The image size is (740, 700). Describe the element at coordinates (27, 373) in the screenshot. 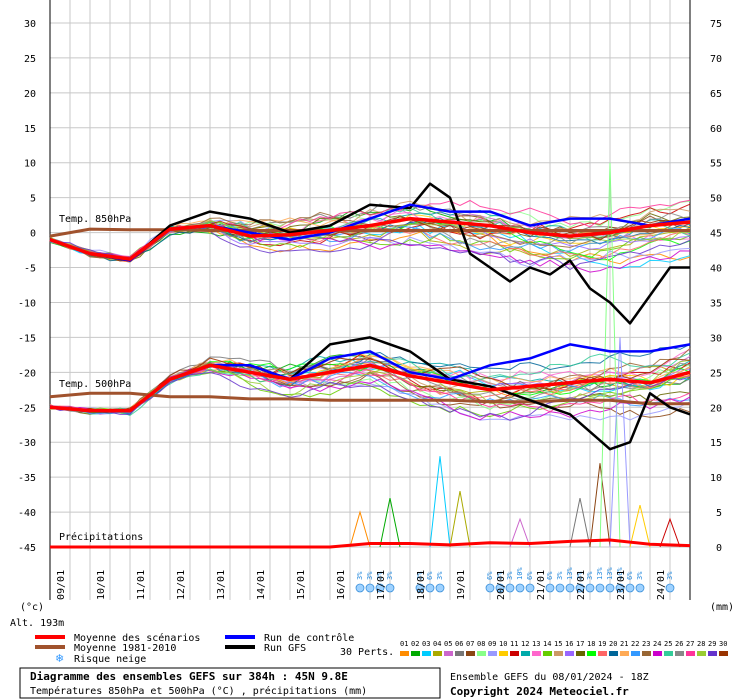

I see `y-left-tick-label: -20` at that location.